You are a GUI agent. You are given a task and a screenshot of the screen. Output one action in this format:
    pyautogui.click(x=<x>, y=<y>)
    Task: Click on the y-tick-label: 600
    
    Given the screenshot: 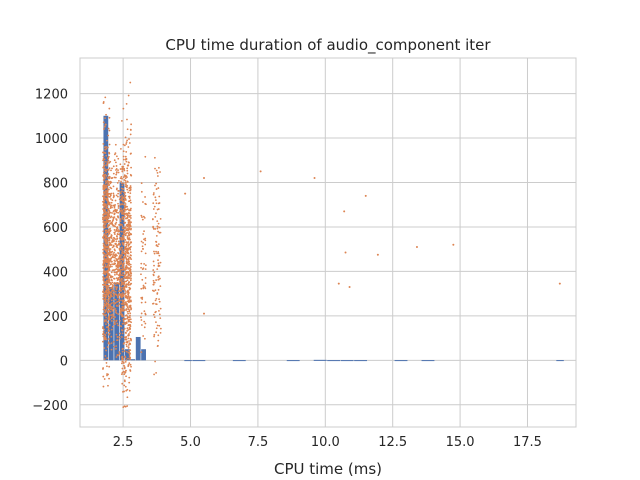 What is the action you would take?
    pyautogui.click(x=55, y=228)
    